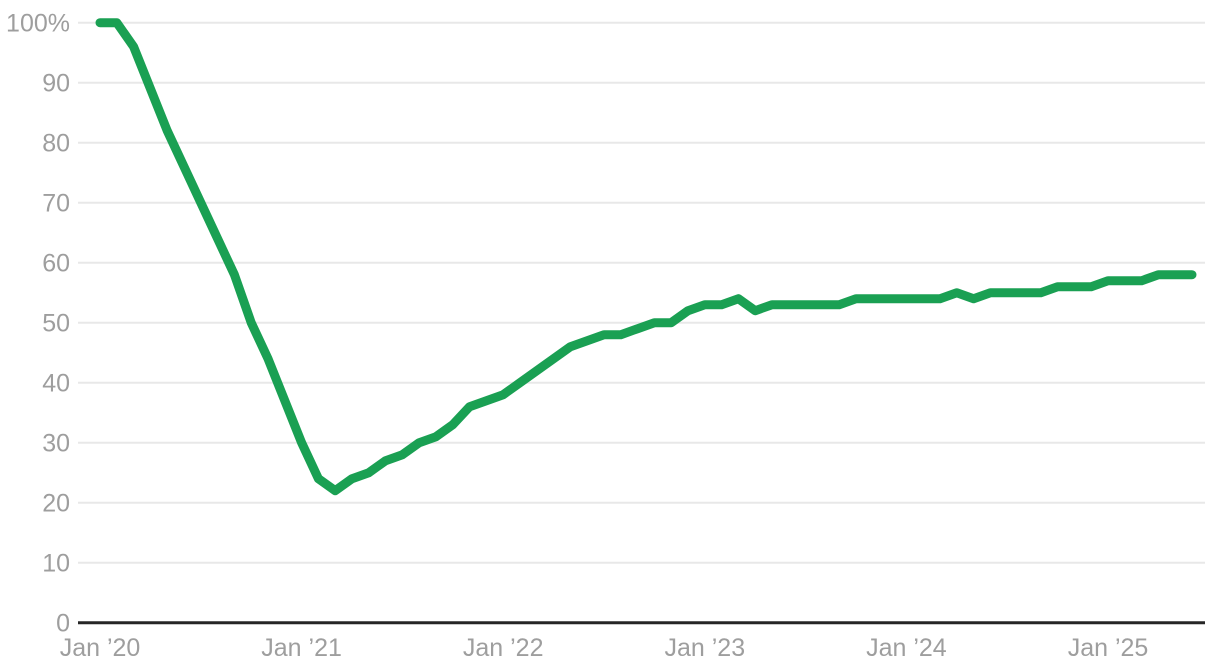 Image resolution: width=1220 pixels, height=672 pixels. Describe the element at coordinates (63, 624) in the screenshot. I see `y-axis-tick-label: 0` at that location.